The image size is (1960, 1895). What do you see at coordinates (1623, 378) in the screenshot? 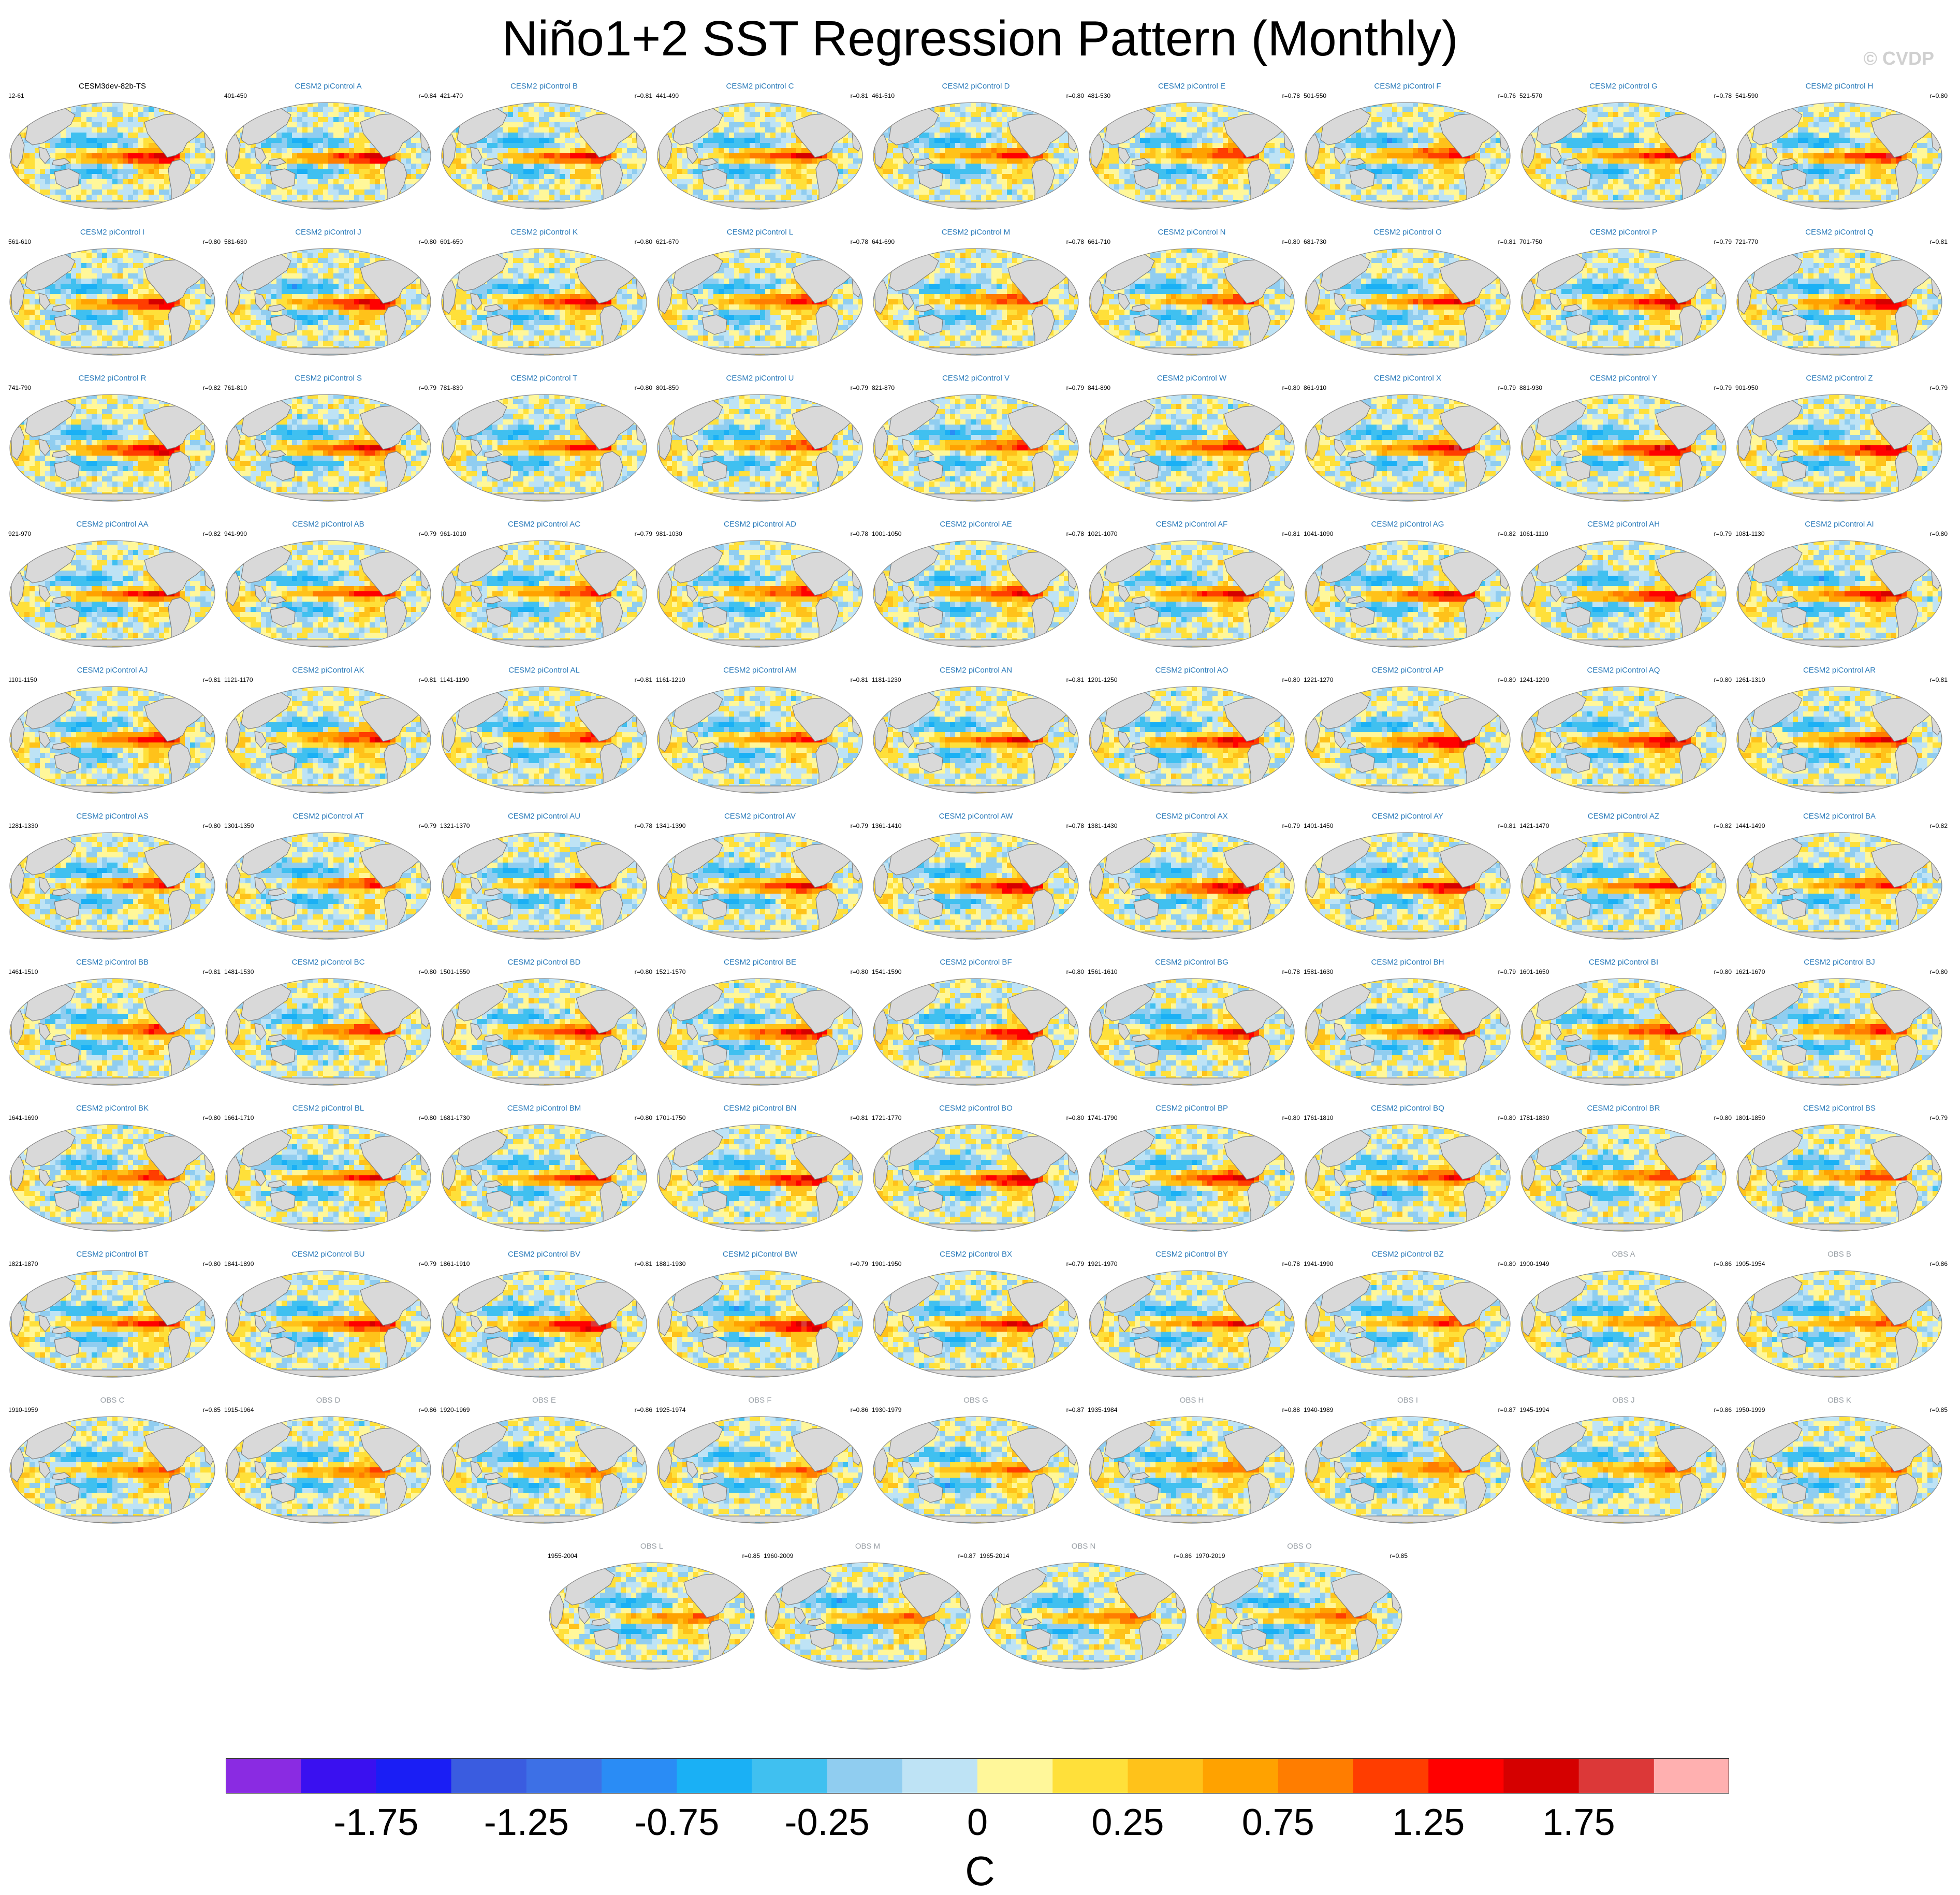
I see `panel-title: CESM2 piControl Y` at bounding box center [1623, 378].